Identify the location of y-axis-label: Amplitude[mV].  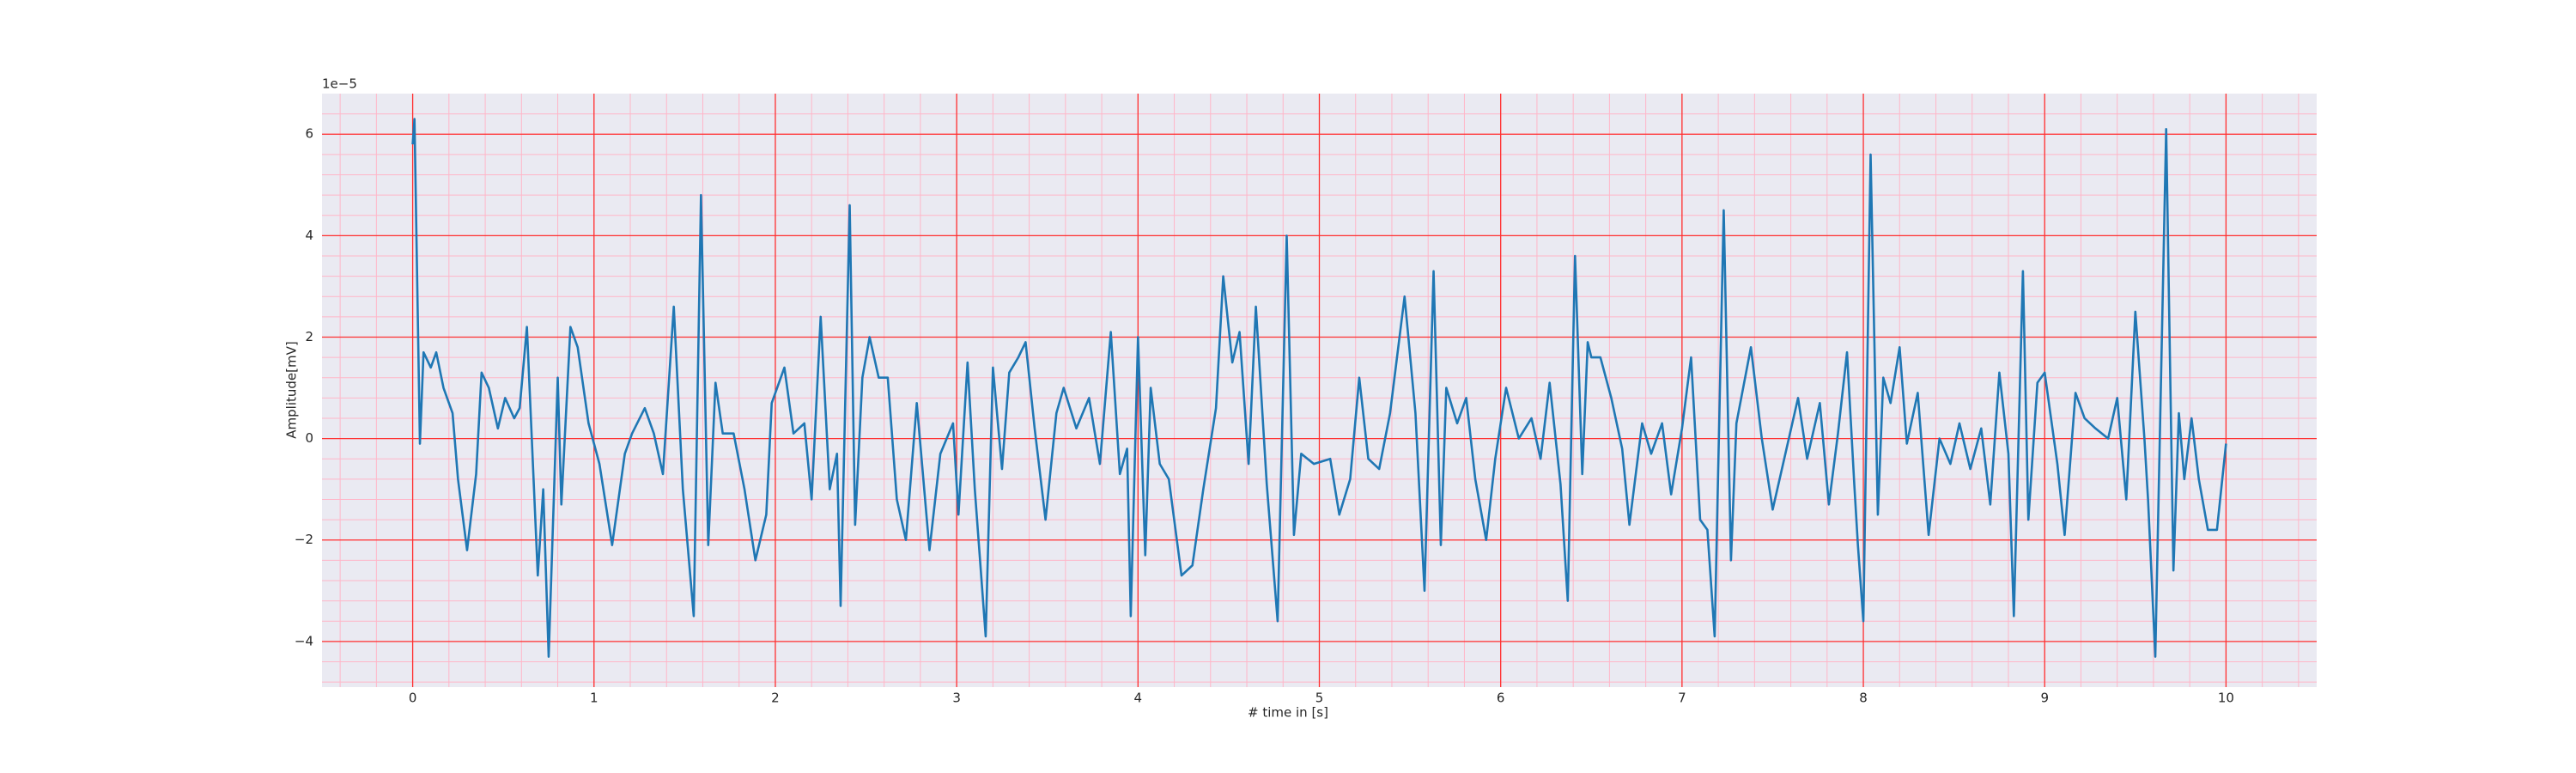
(292, 389).